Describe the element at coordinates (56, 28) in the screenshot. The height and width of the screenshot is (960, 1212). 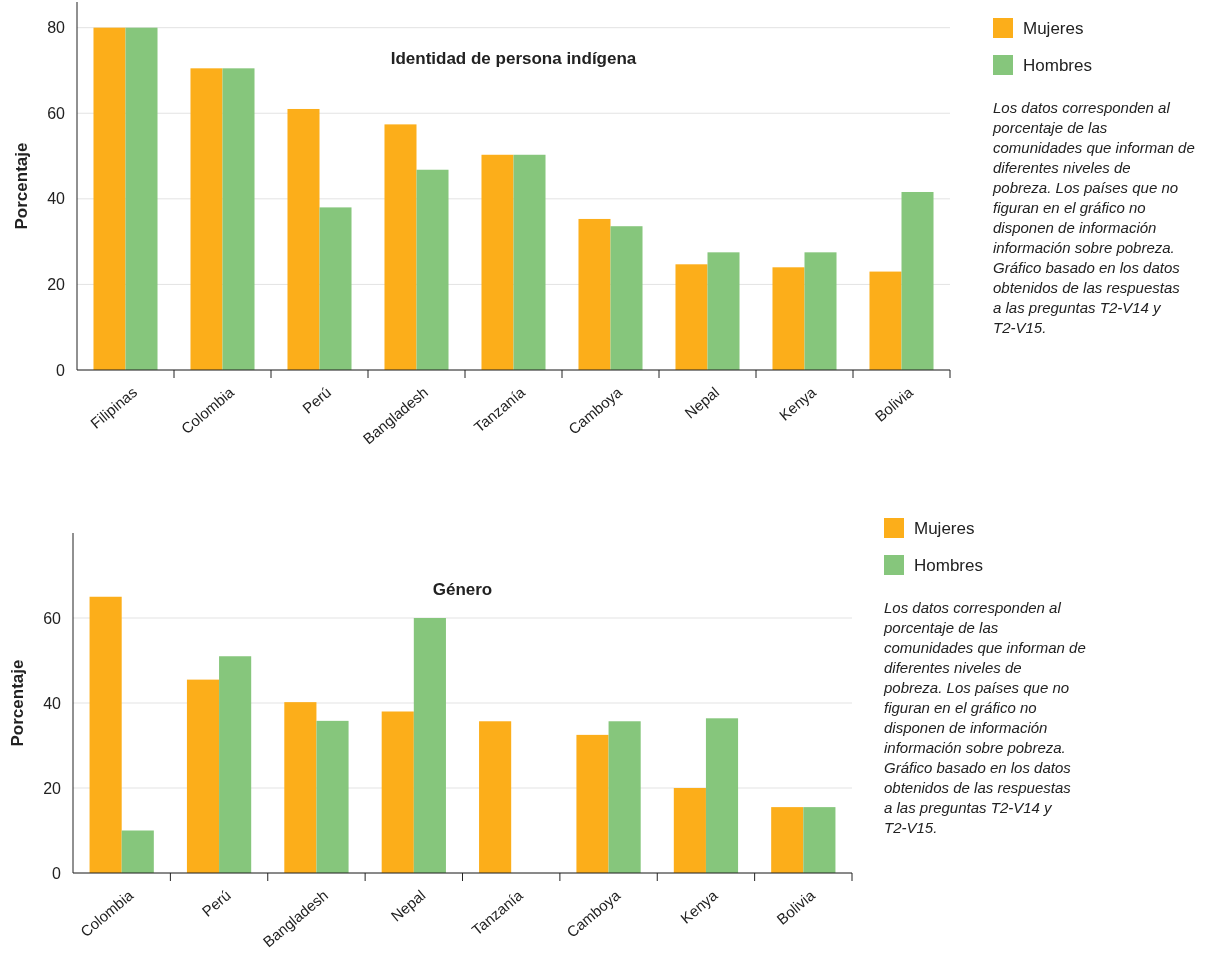
I see `y-tick-label: 80` at that location.